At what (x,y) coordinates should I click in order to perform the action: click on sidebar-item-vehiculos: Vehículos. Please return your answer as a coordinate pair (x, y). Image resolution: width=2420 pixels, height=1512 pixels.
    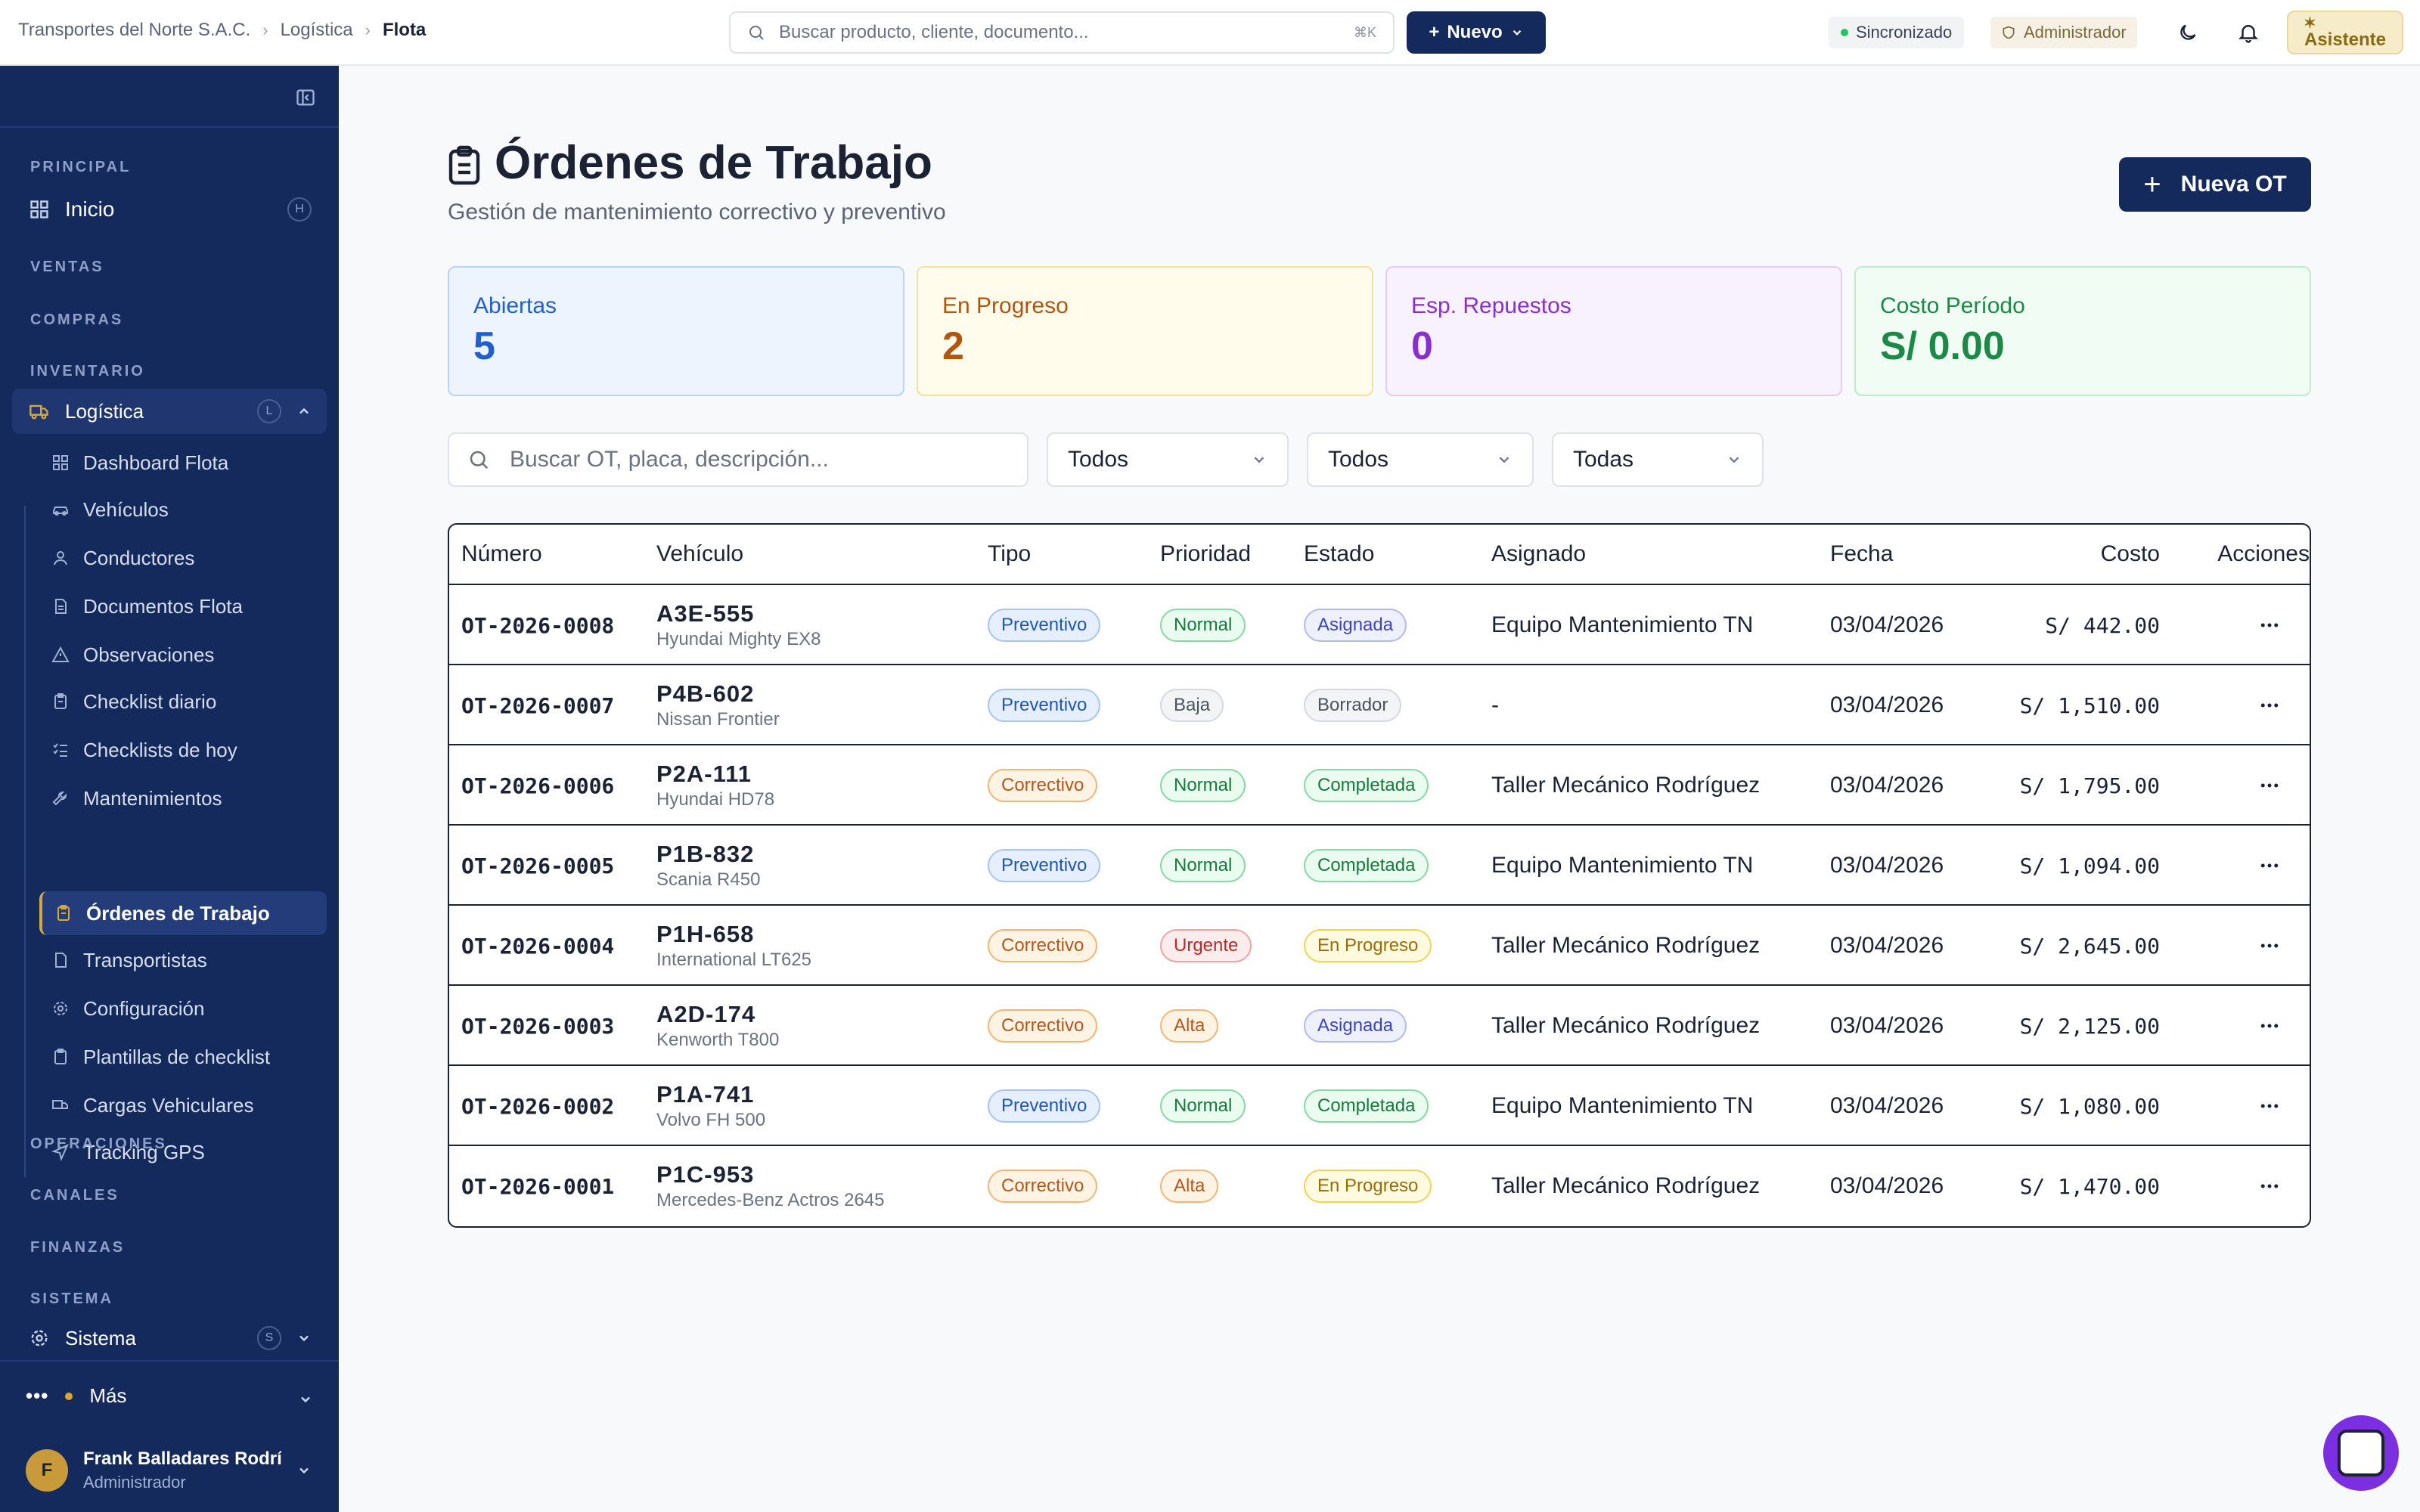
    Looking at the image, I should click on (183, 510).